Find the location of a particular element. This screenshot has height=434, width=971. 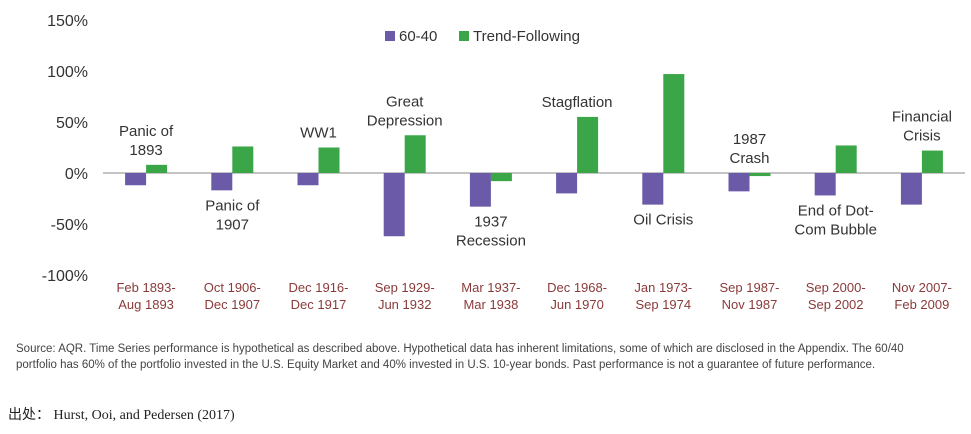

x-tick-label: Aug 1893 is located at coordinates (146, 304).